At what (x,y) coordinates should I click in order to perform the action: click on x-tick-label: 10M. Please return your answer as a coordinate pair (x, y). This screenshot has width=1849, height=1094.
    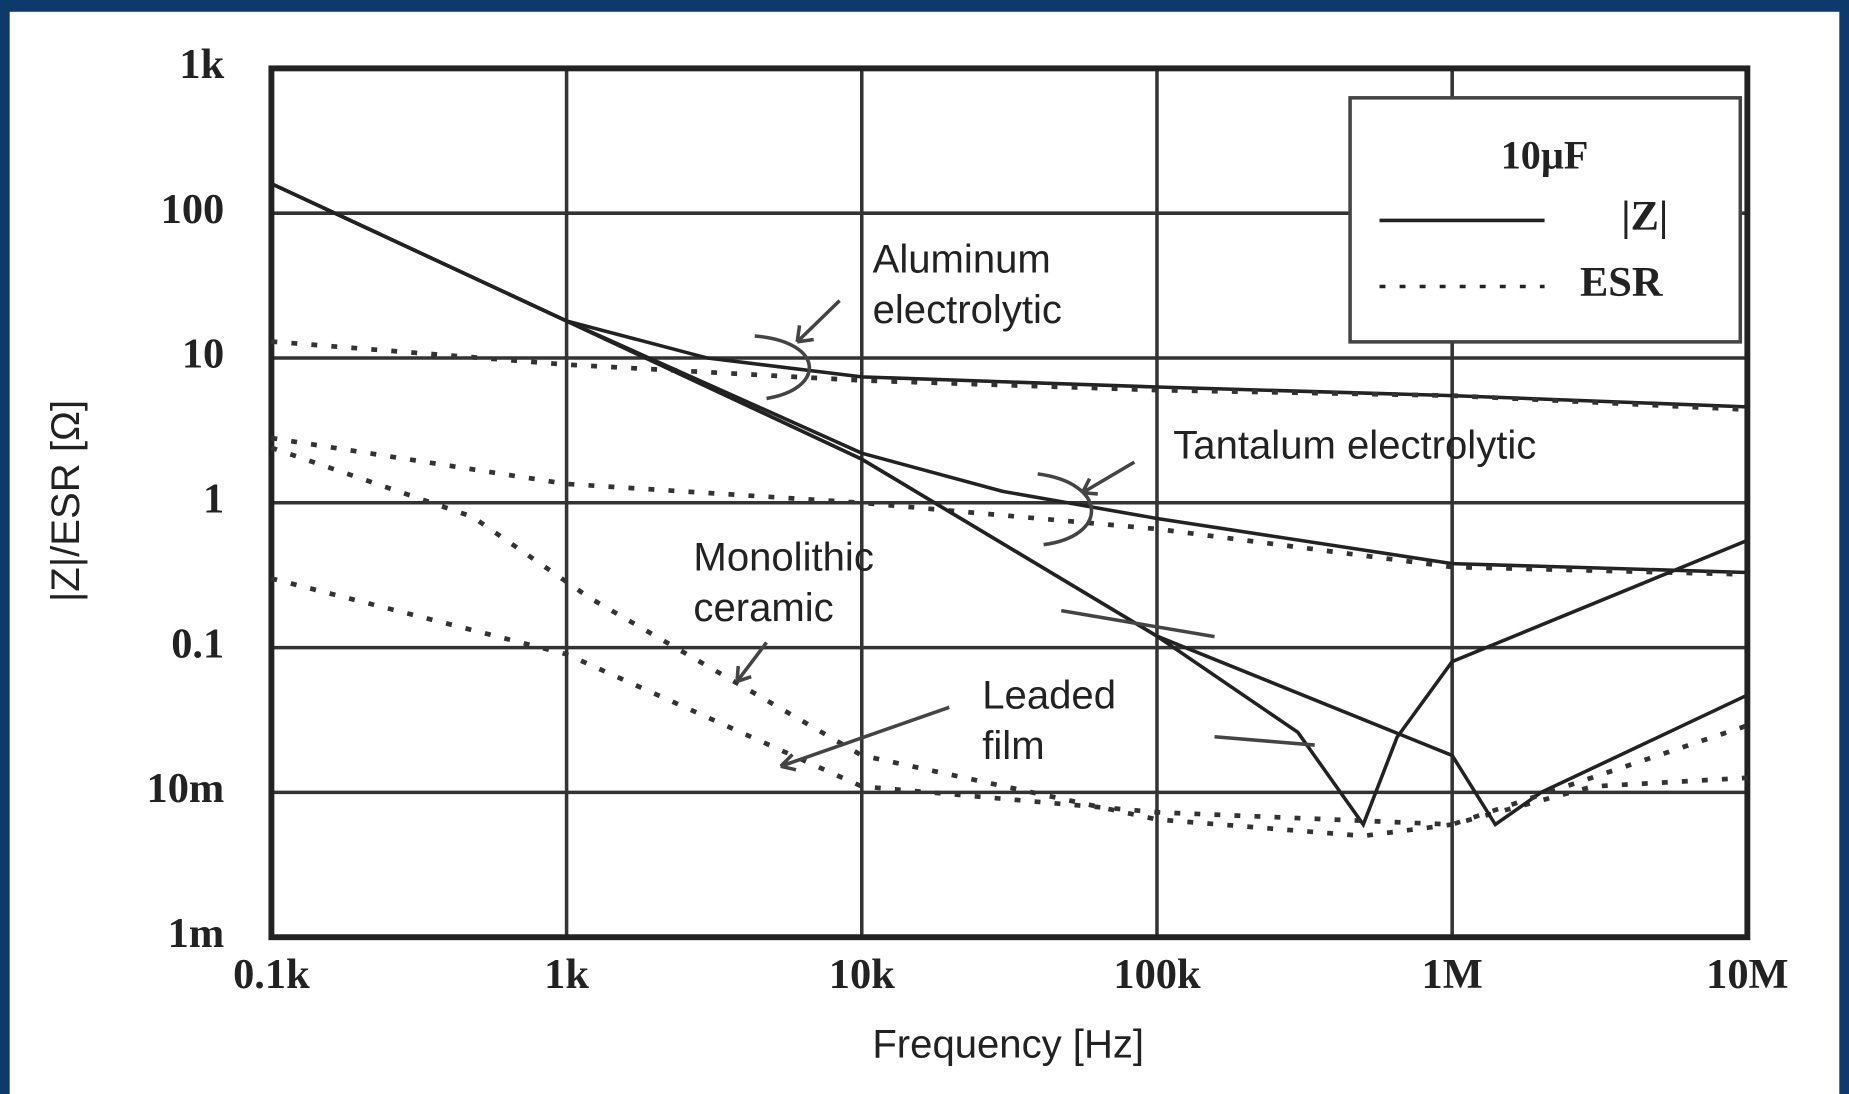
    Looking at the image, I should click on (1747, 974).